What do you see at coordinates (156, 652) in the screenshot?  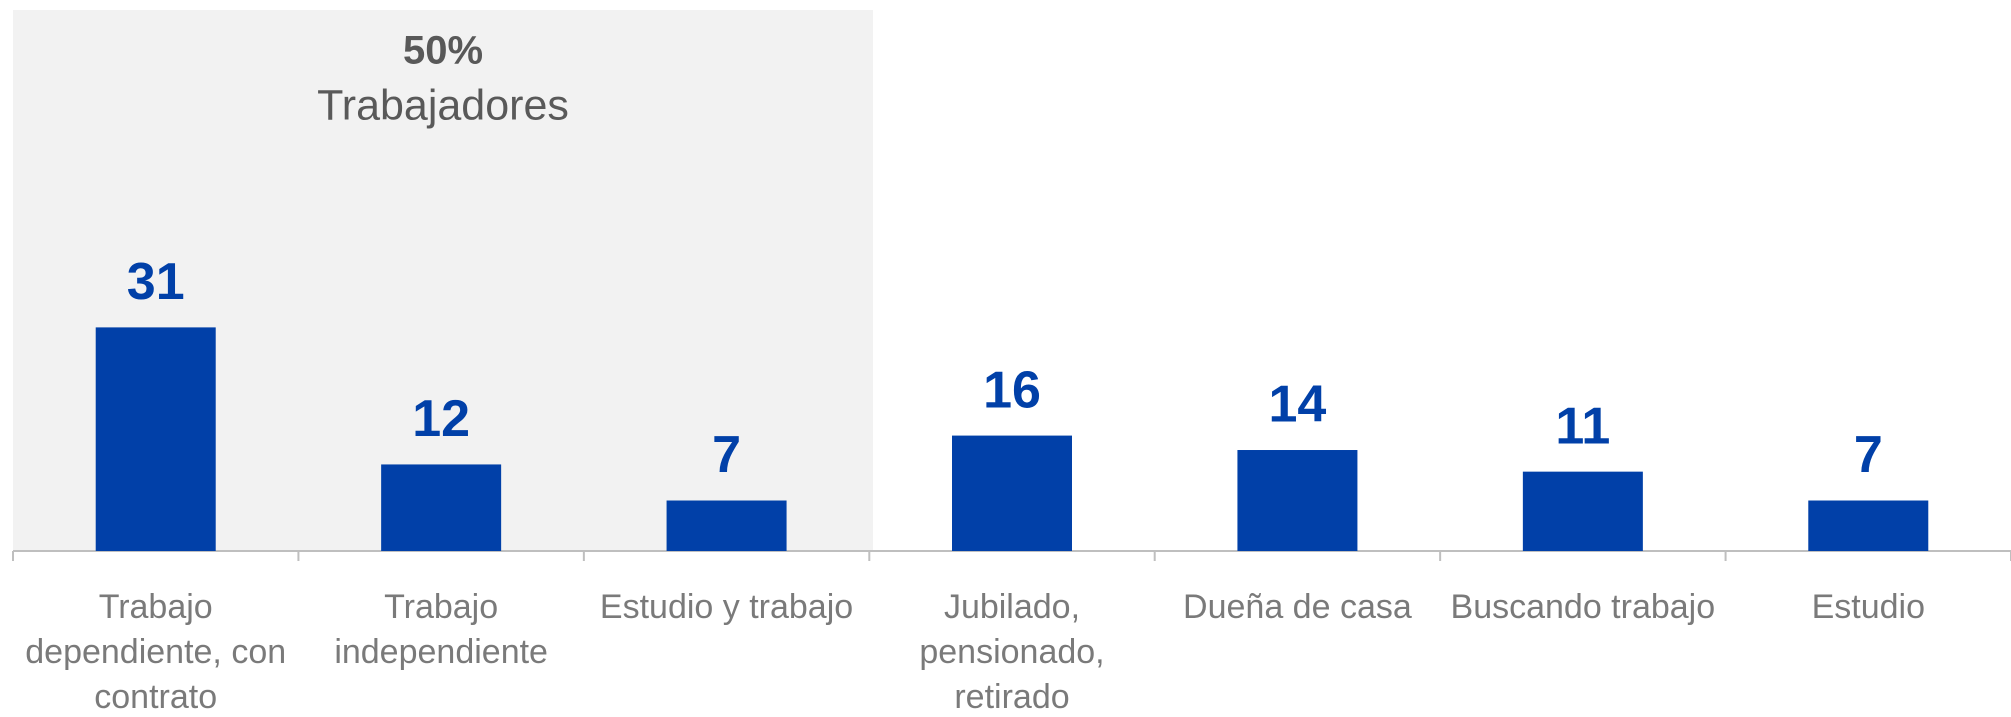 I see `x-tick-label: Trabajo dependiente, con contrato` at bounding box center [156, 652].